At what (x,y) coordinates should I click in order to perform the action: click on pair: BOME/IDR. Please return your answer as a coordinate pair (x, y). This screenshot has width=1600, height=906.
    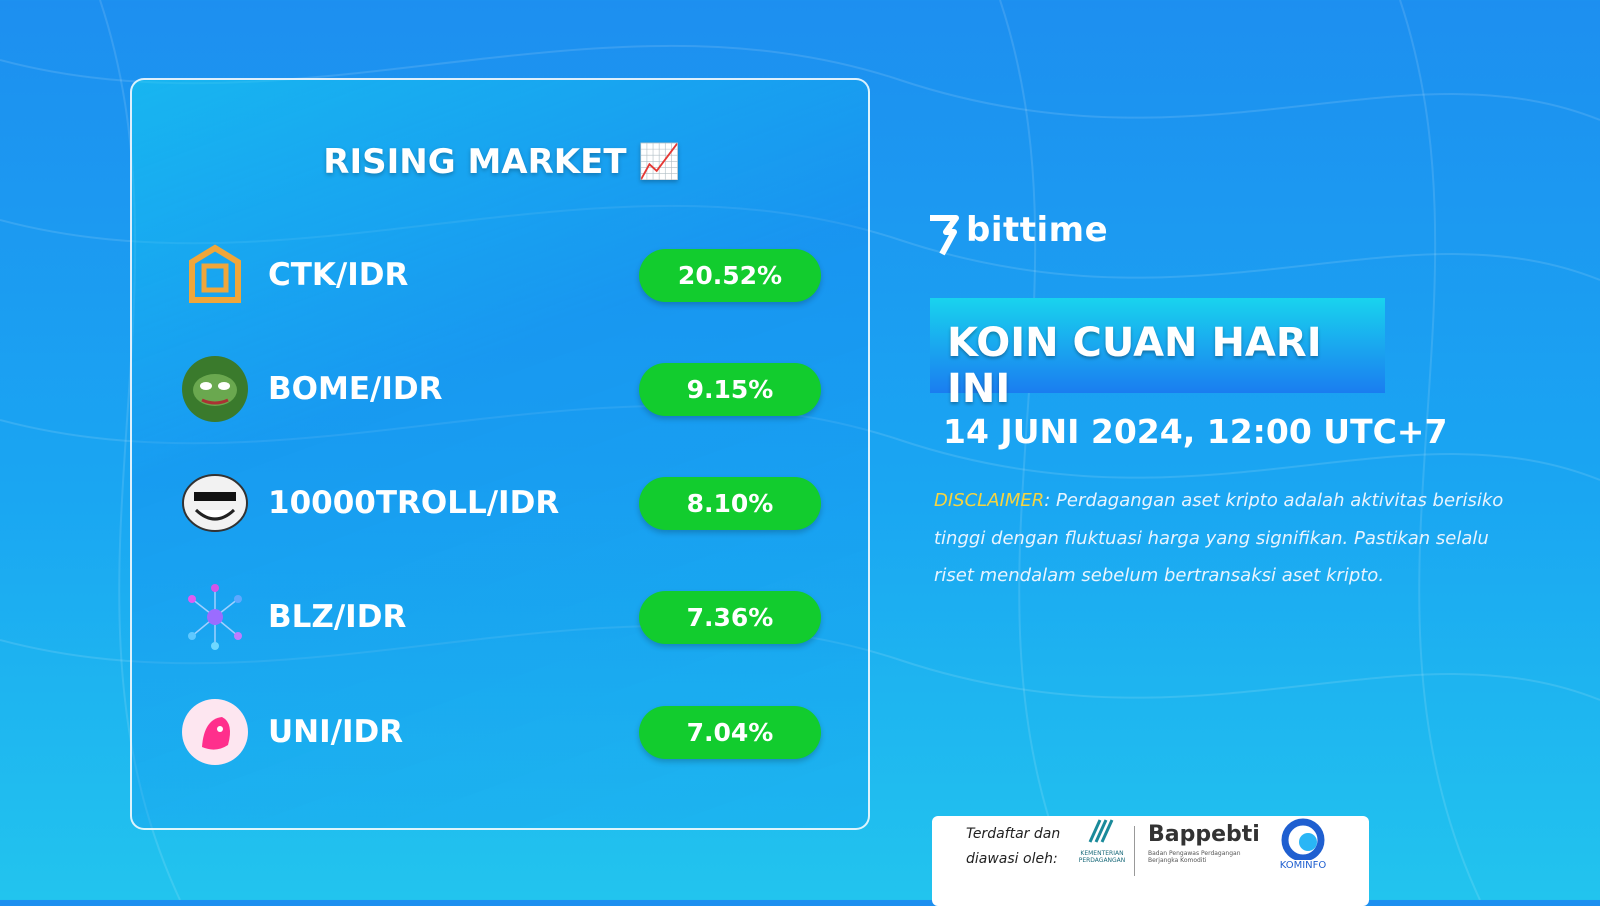
    Looking at the image, I should click on (355, 389).